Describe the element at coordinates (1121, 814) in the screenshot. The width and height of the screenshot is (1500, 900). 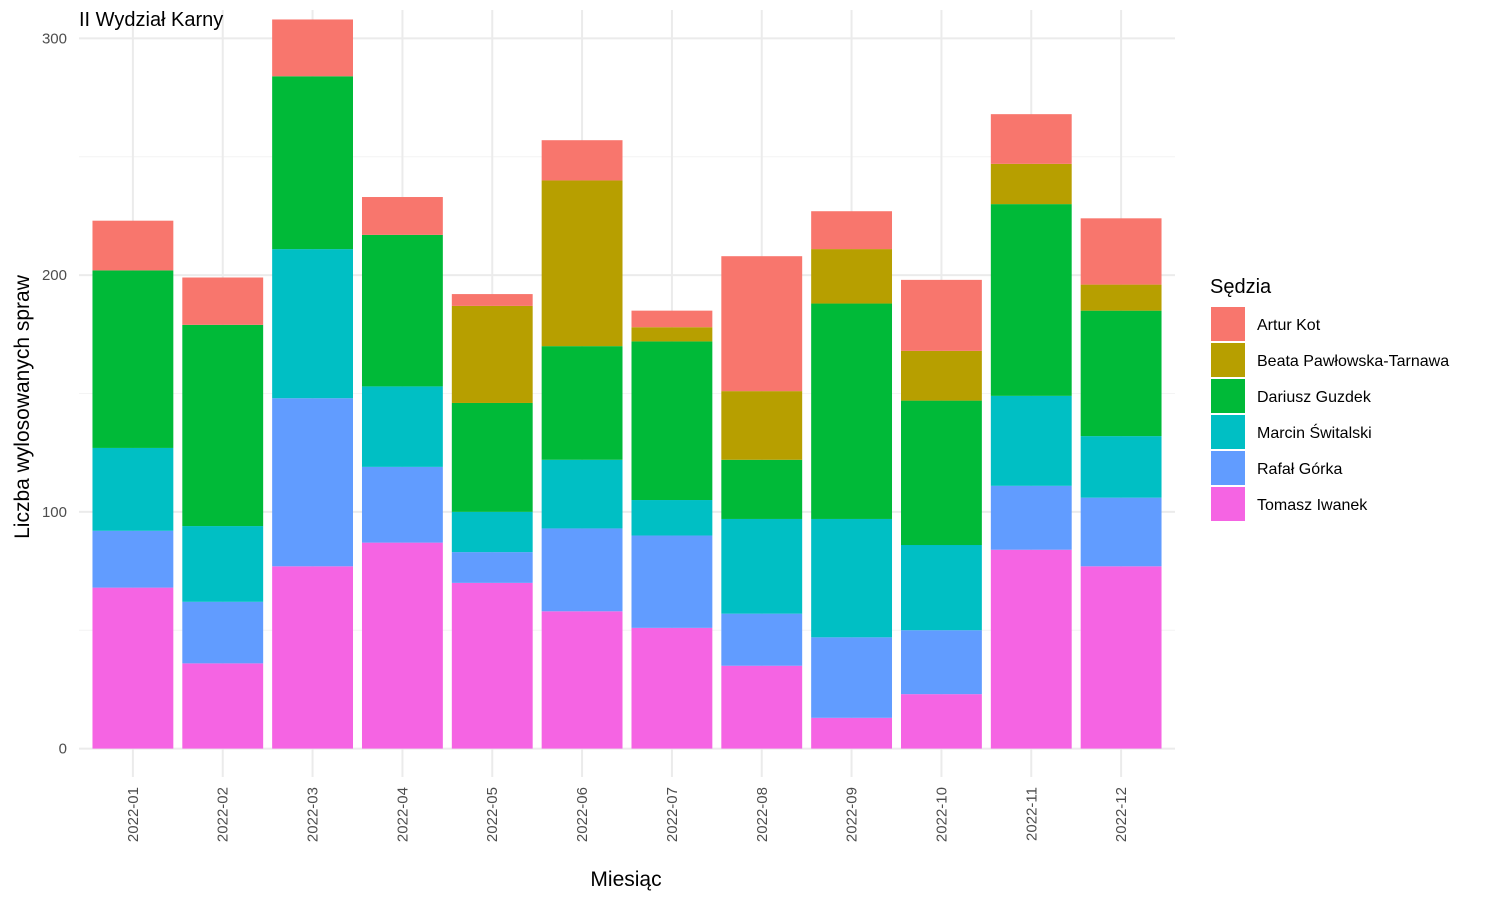
I see `x-tick-label: 2022-12` at that location.